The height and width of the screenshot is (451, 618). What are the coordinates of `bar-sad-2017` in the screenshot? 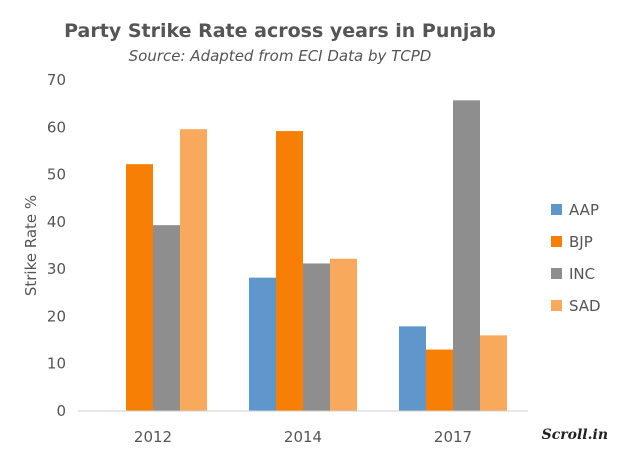 It's located at (493, 373).